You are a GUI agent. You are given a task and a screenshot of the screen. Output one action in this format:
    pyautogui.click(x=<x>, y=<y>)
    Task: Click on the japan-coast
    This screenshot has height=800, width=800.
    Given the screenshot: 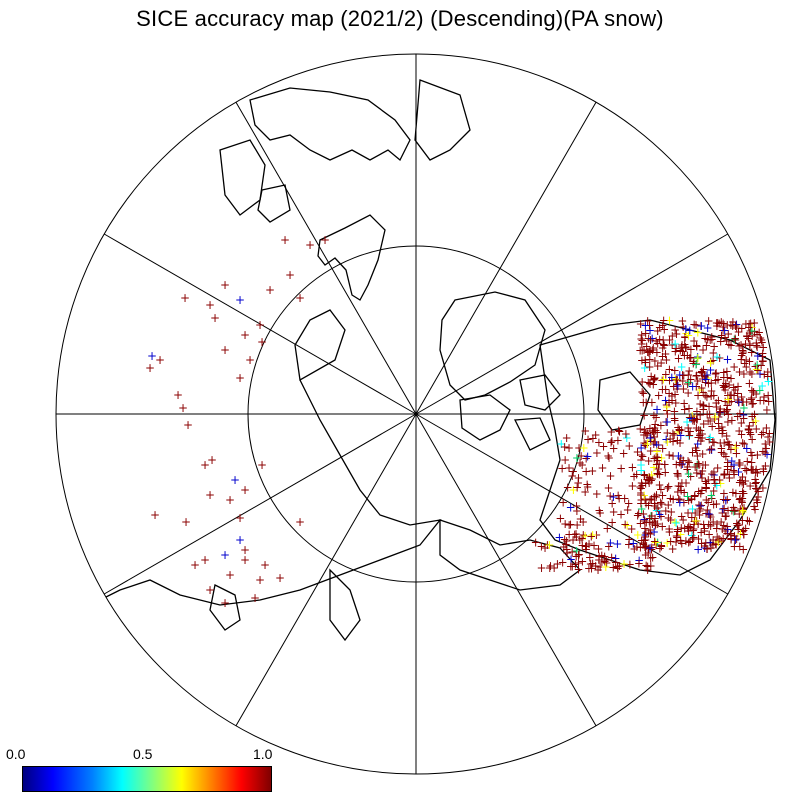 What is the action you would take?
    pyautogui.click(x=225, y=607)
    